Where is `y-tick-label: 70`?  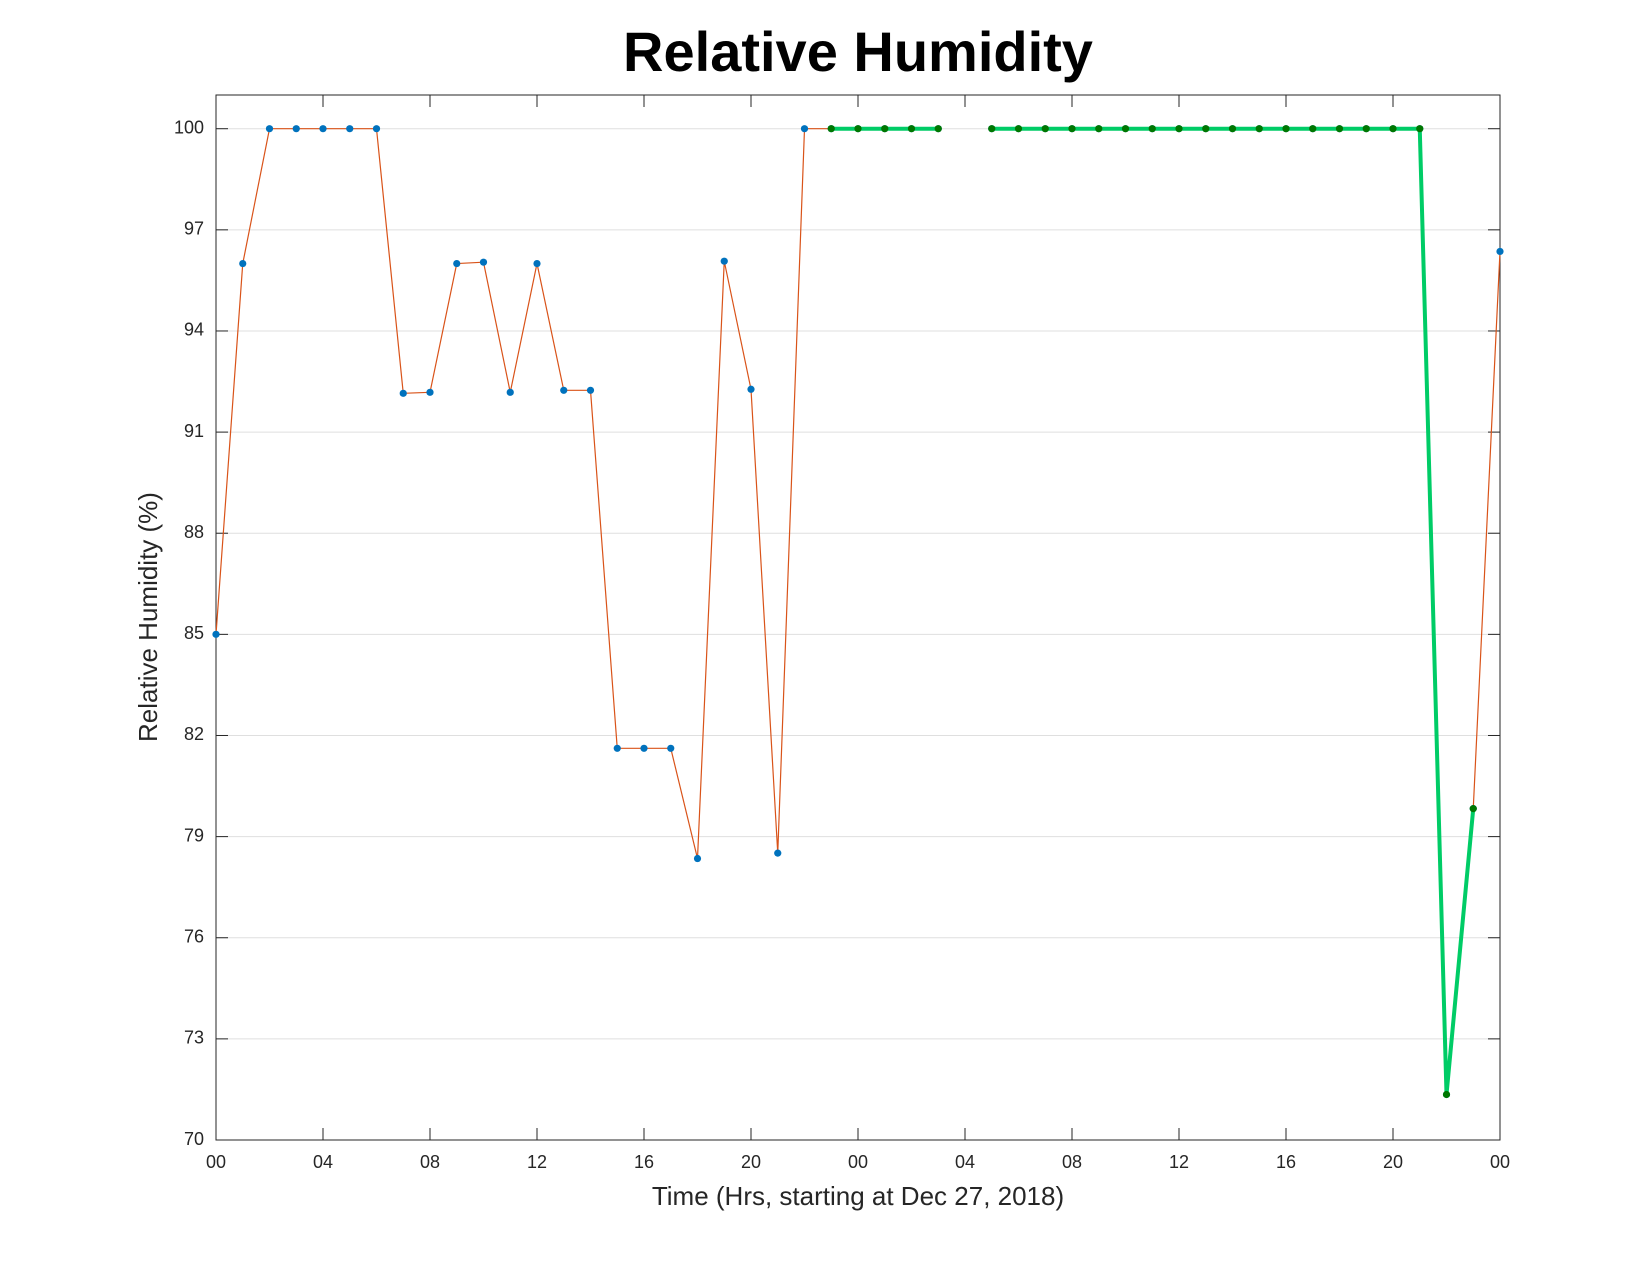 y-tick-label: 70 is located at coordinates (194, 1139).